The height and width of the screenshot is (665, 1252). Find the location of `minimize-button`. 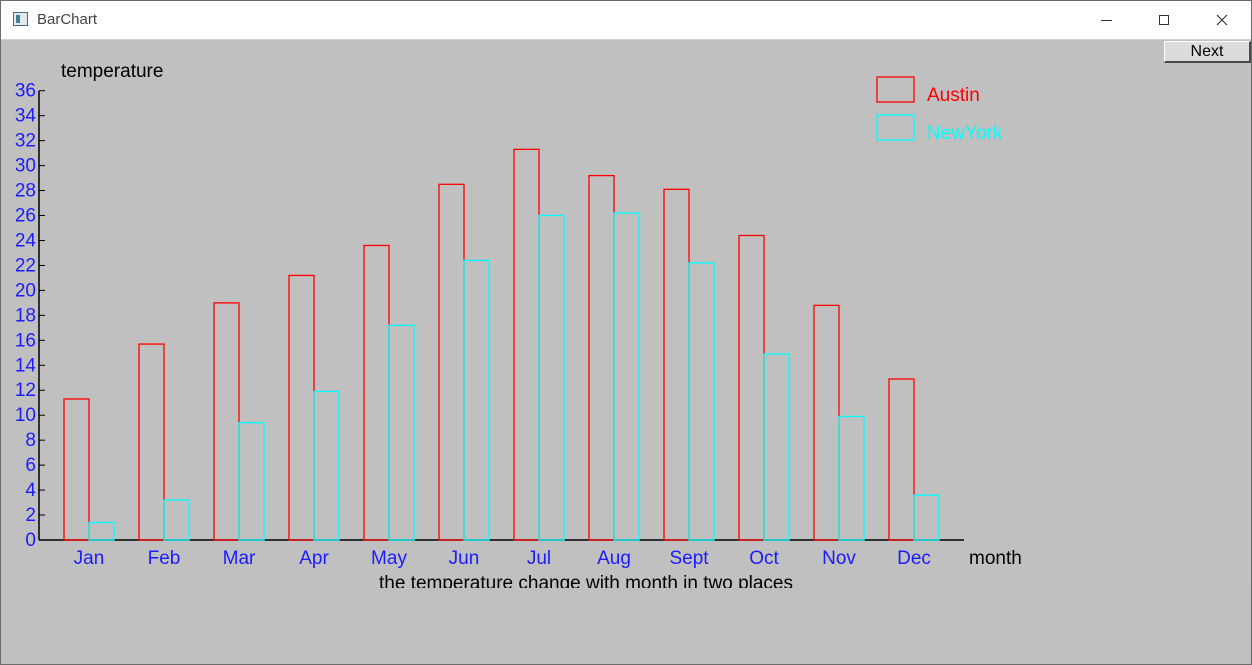

minimize-button is located at coordinates (1106, 20).